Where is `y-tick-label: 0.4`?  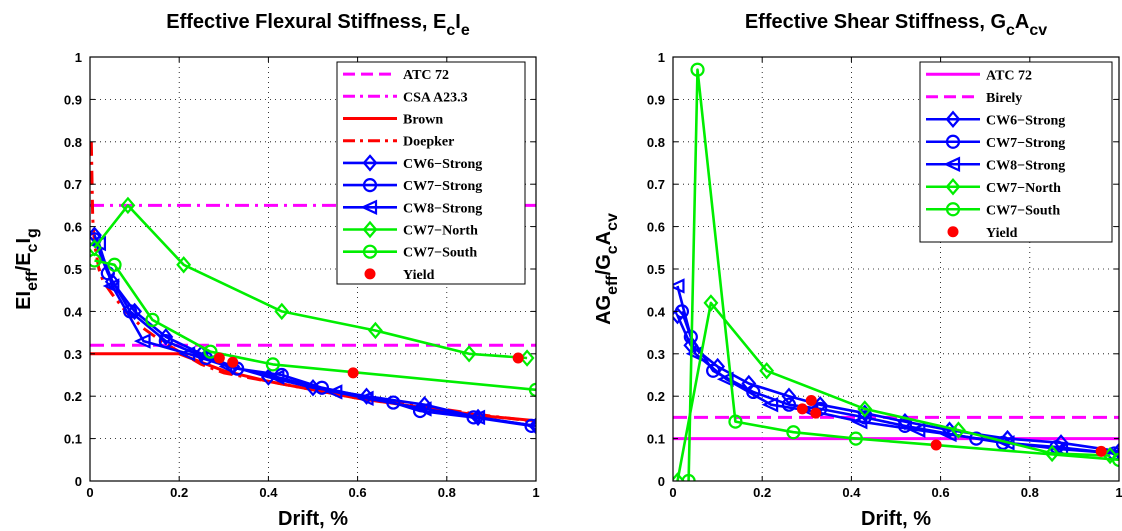
y-tick-label: 0.4 is located at coordinates (73, 311).